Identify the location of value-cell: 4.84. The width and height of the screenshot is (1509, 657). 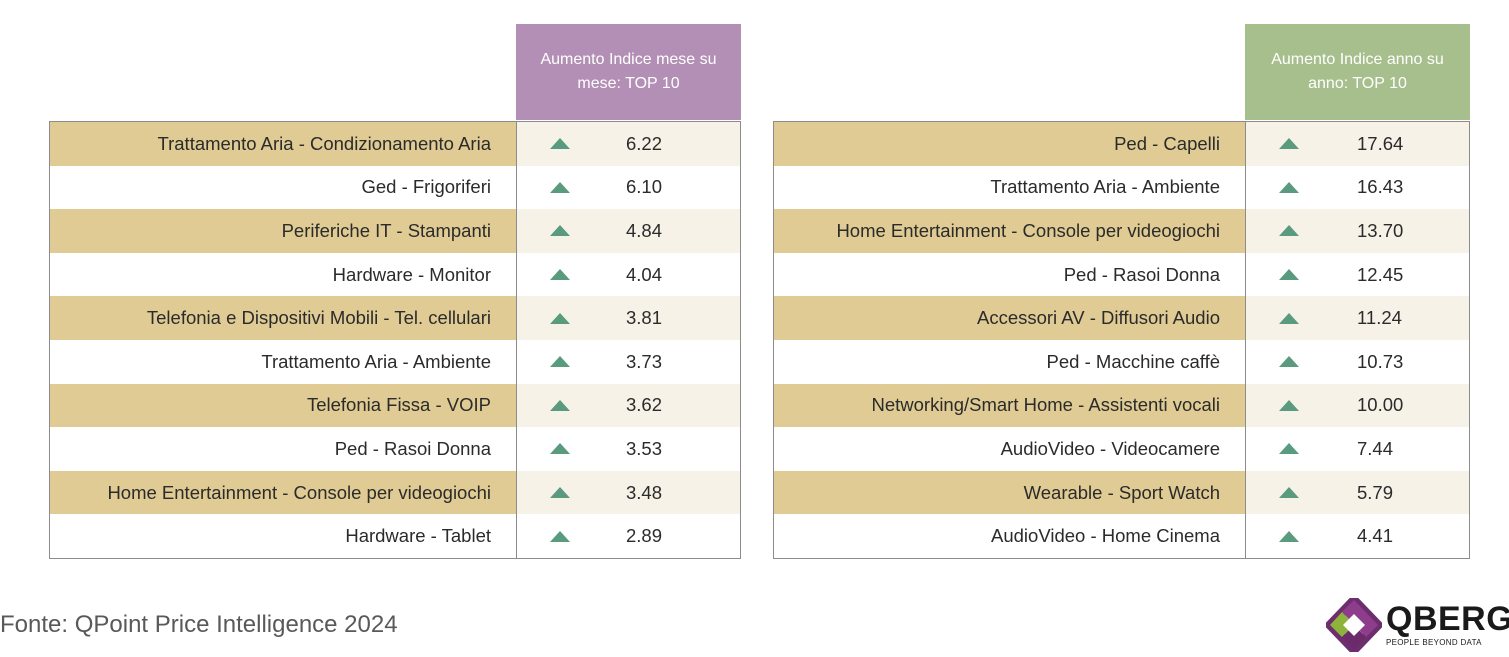
(628, 231).